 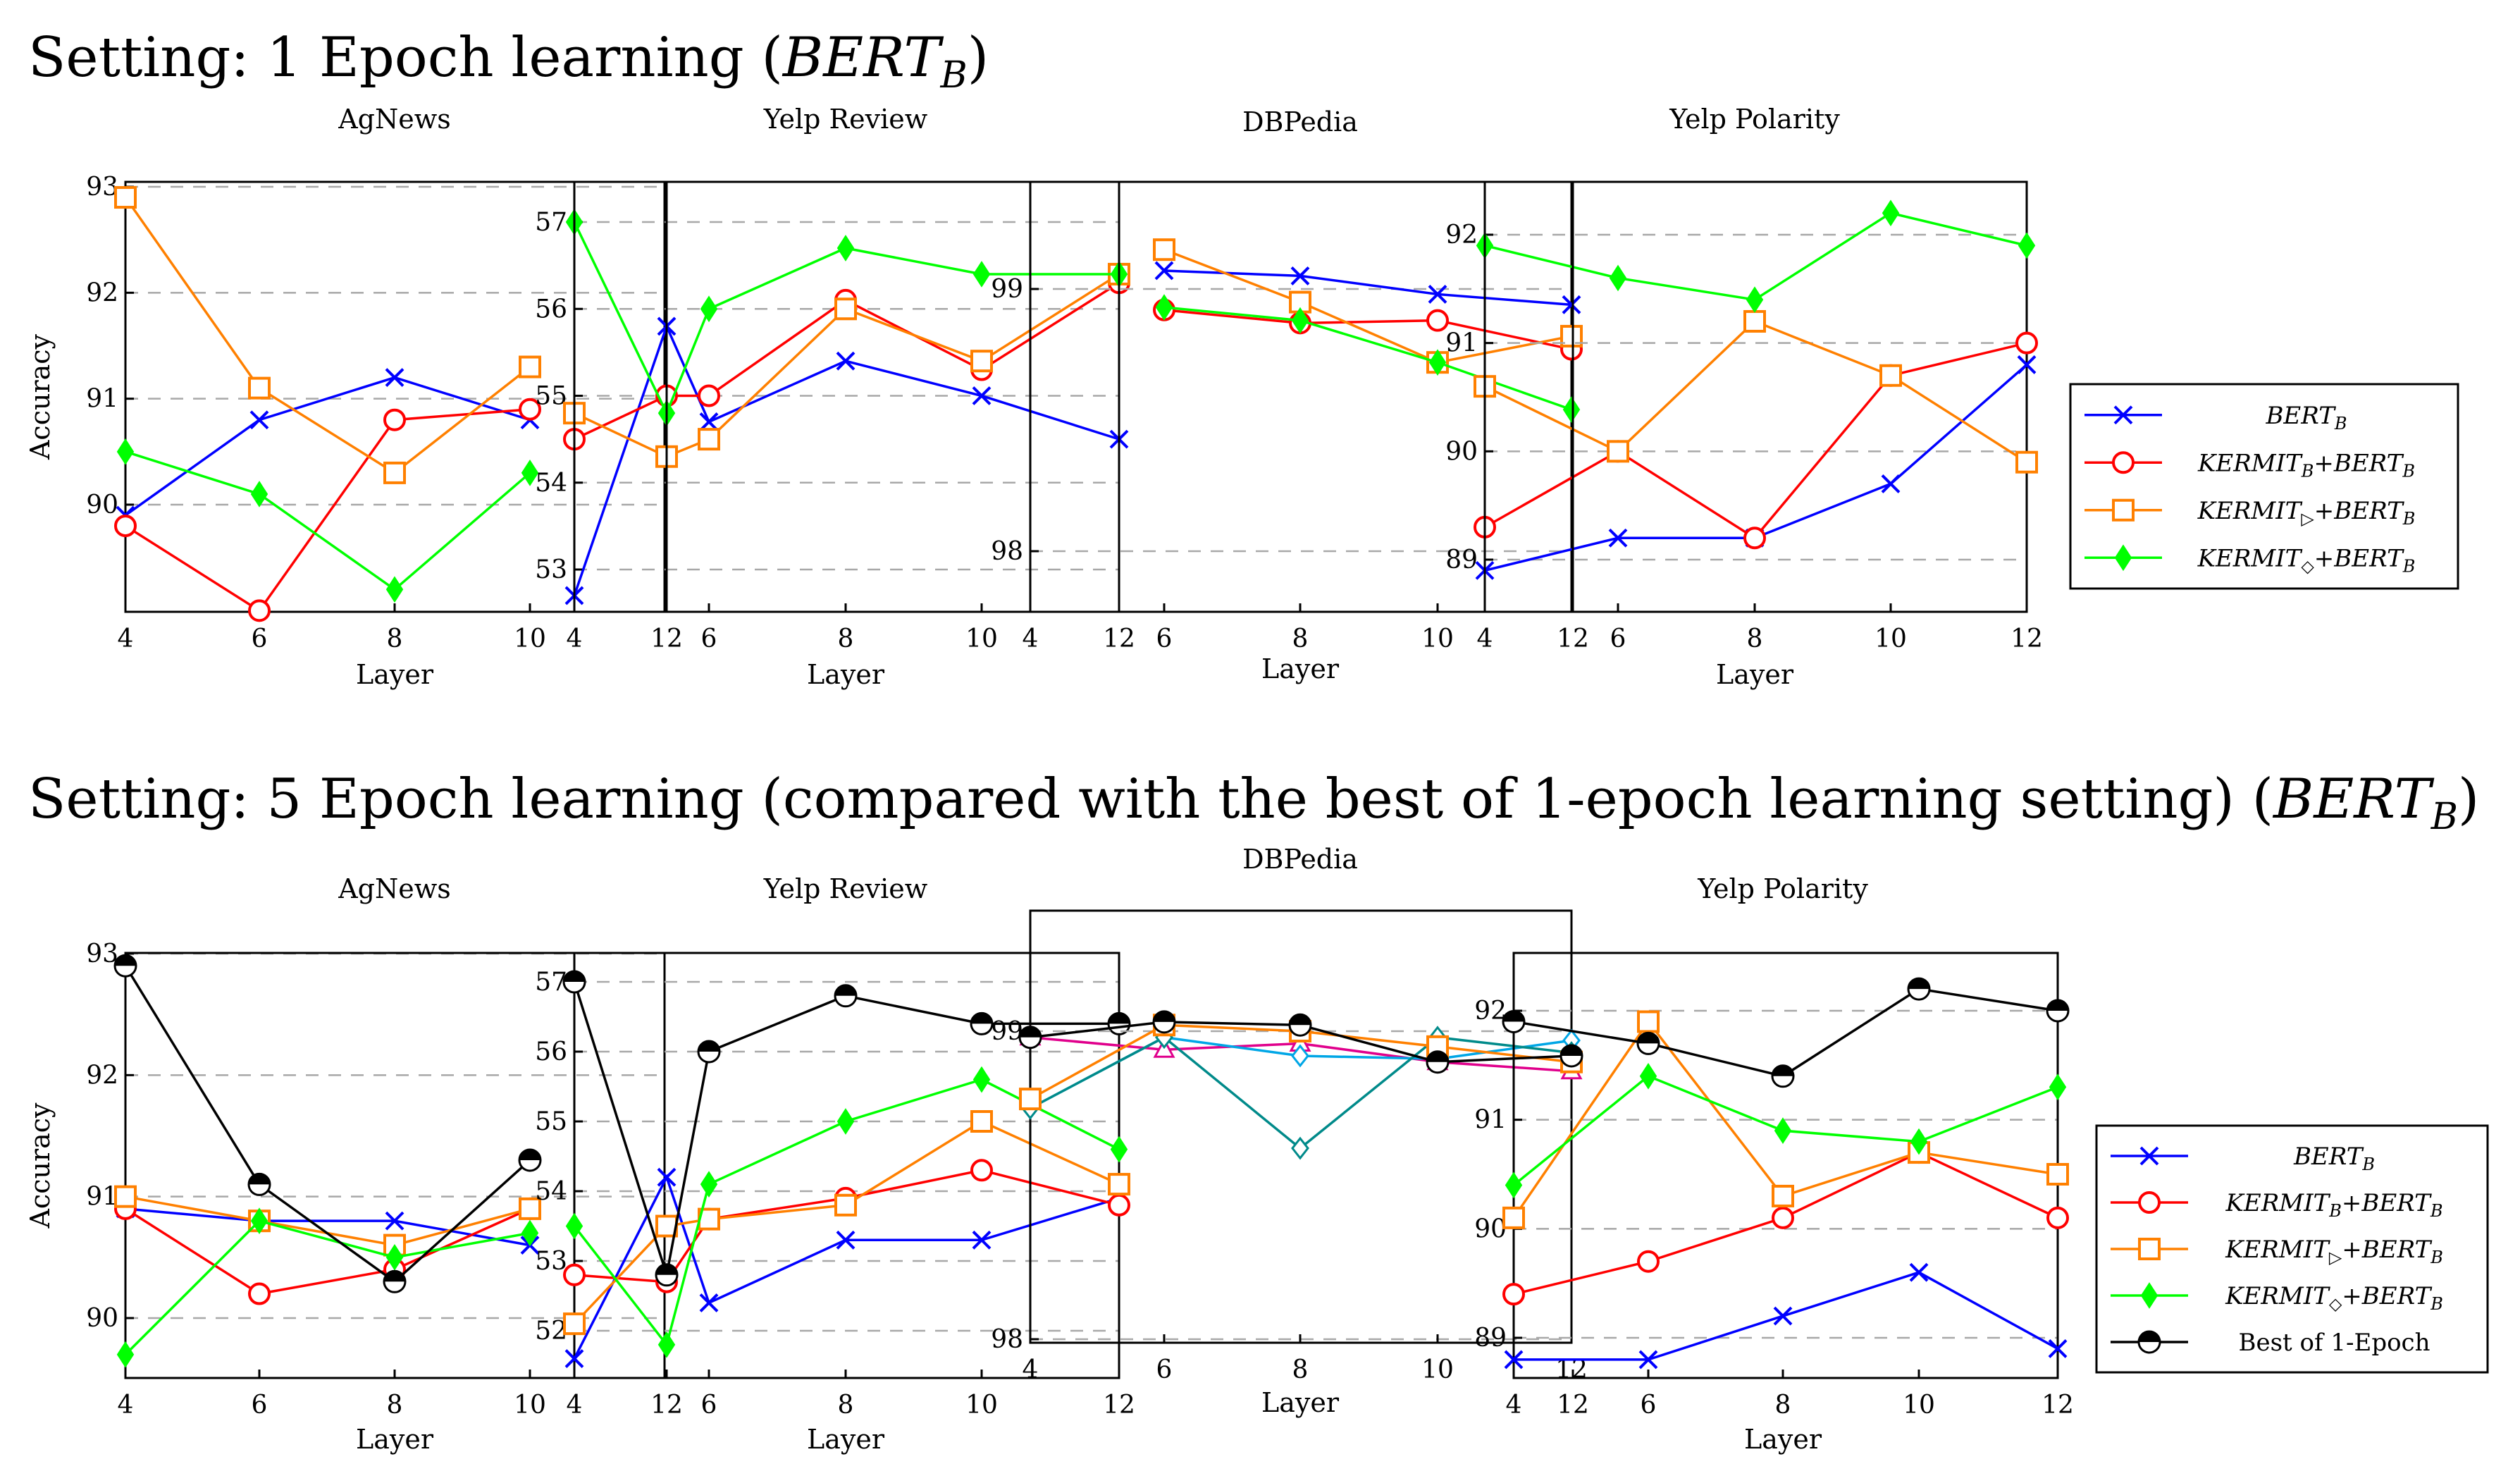 What do you see at coordinates (1300, 1148) in the screenshot?
I see `data-point-teal` at bounding box center [1300, 1148].